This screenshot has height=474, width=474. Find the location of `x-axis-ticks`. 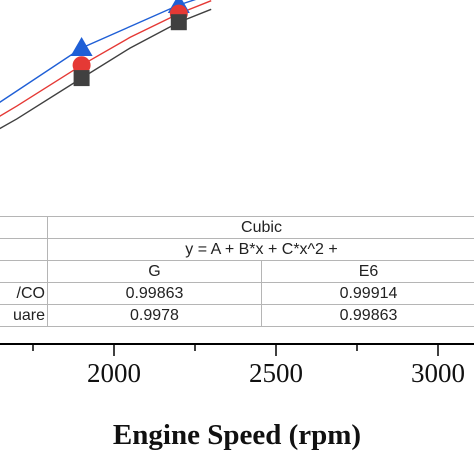

x-axis-ticks is located at coordinates (235, 350).